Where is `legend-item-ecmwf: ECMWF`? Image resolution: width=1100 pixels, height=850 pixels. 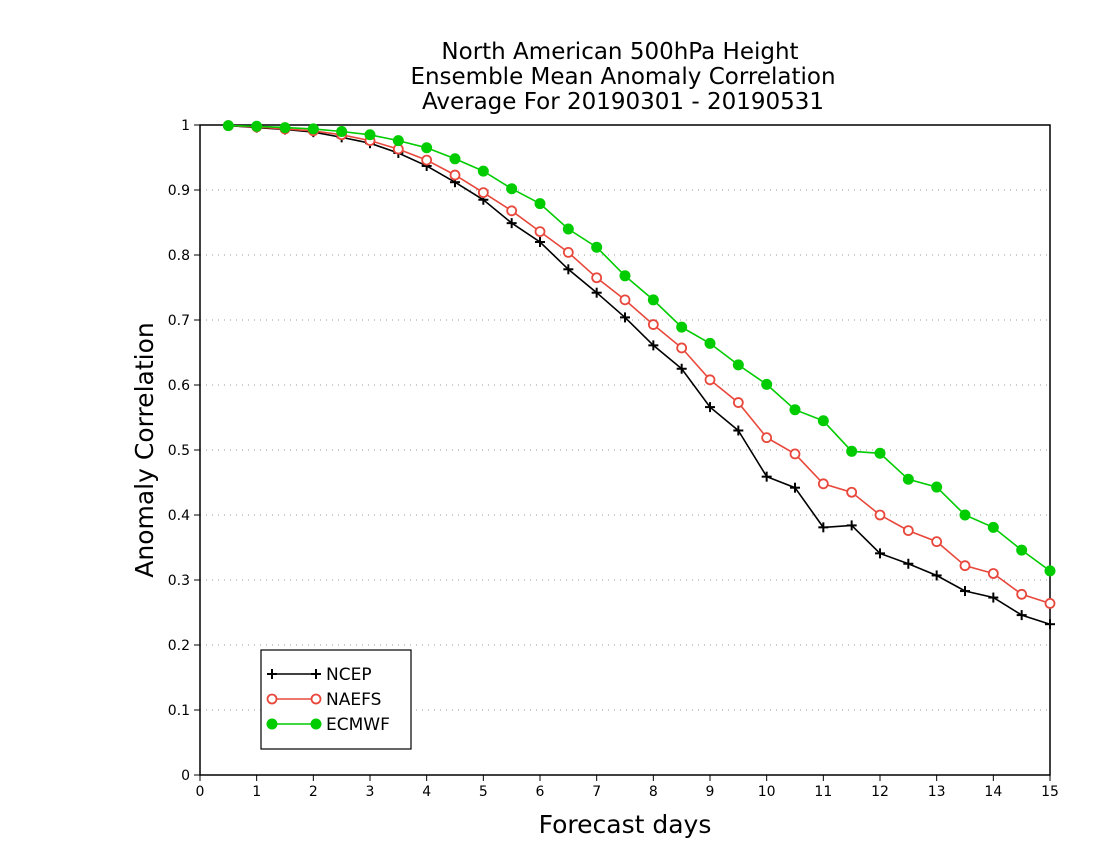
legend-item-ecmwf: ECMWF is located at coordinates (328, 725).